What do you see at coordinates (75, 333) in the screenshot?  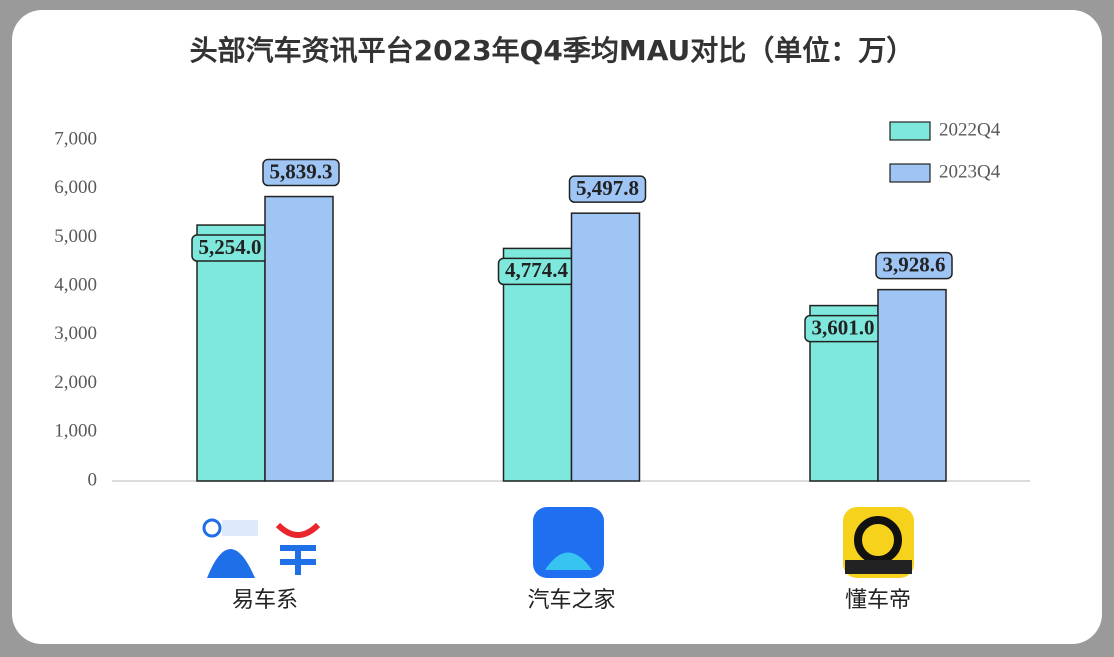 I see `y-tick-label: 3,000` at bounding box center [75, 333].